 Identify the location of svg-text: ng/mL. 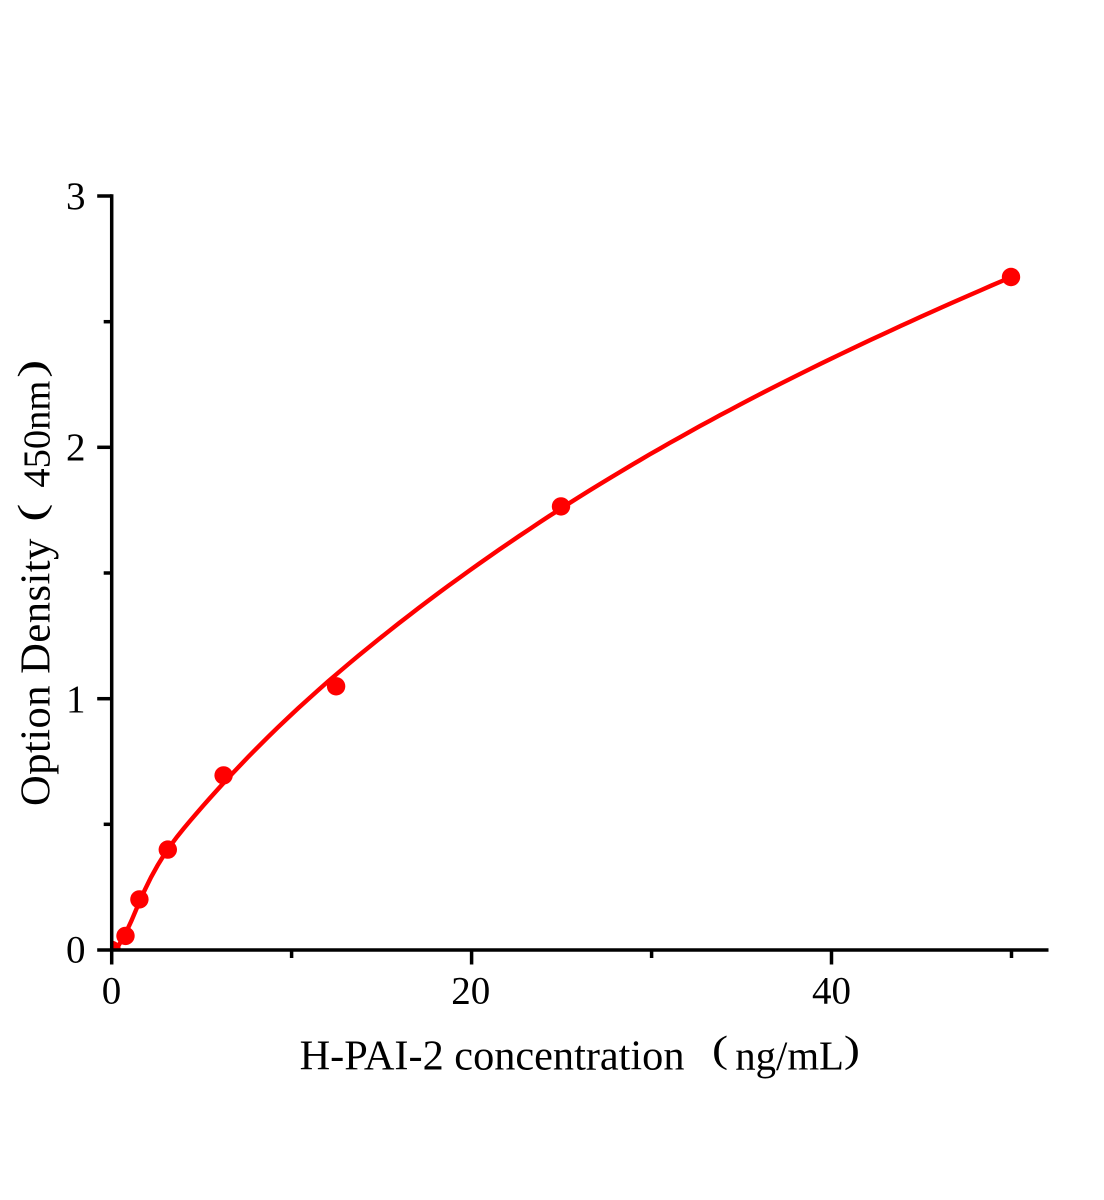
(789, 1055).